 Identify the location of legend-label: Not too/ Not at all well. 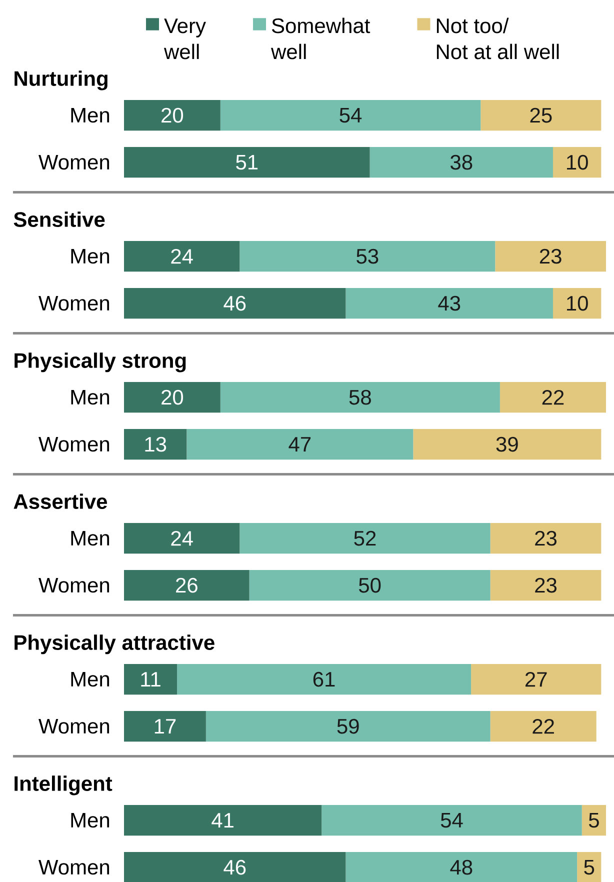
(497, 39).